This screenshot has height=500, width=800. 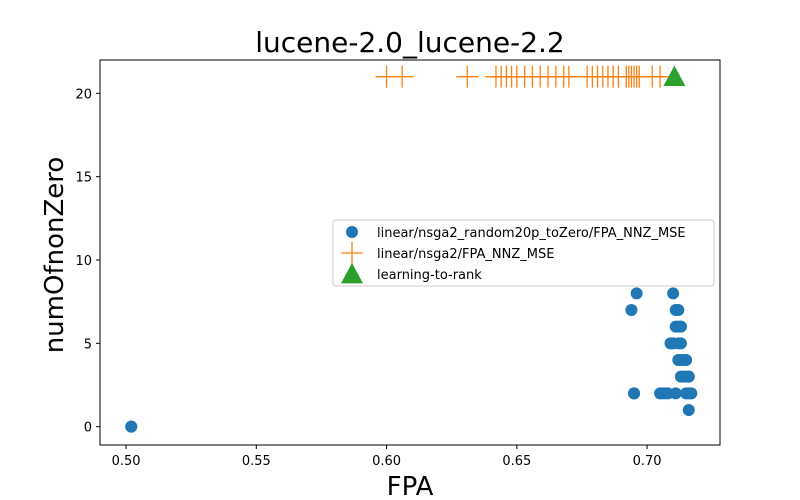 What do you see at coordinates (410, 486) in the screenshot?
I see `x-axis-label: FPA` at bounding box center [410, 486].